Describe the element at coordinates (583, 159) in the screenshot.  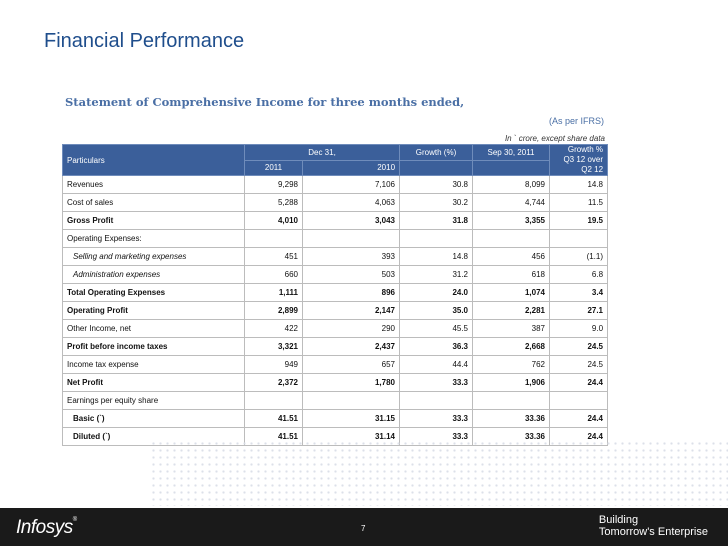
I see `header-growth-q-line2: Q3 12 over` at that location.